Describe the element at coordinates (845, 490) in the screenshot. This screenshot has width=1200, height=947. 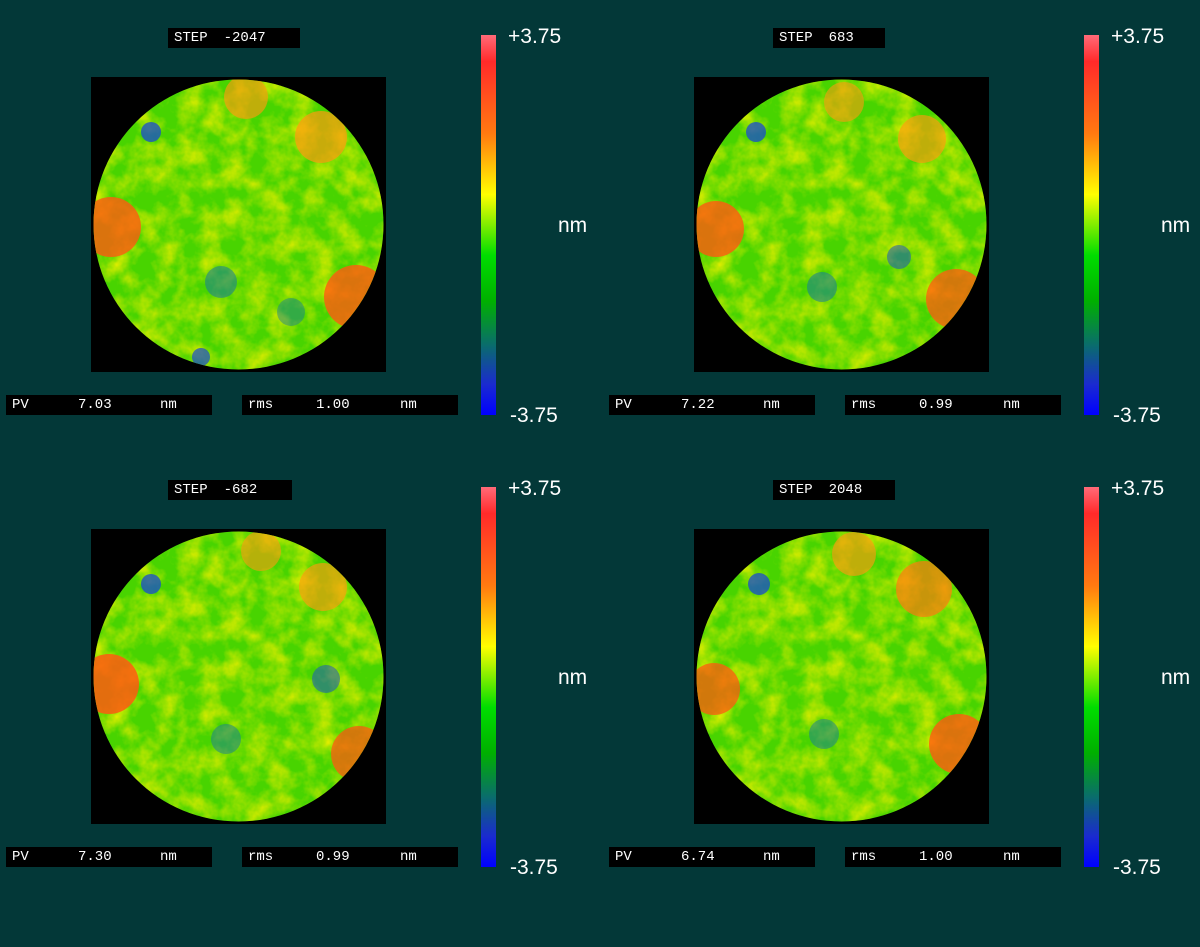
I see `step-value: 2048` at that location.